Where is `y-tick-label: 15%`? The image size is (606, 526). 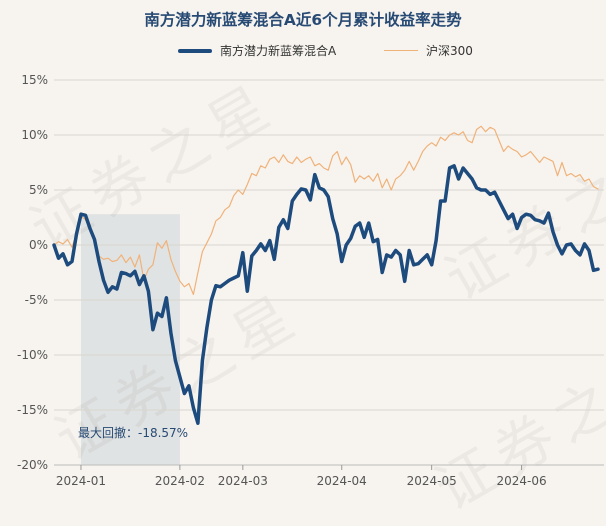
y-tick-label: 15% is located at coordinates (34, 80).